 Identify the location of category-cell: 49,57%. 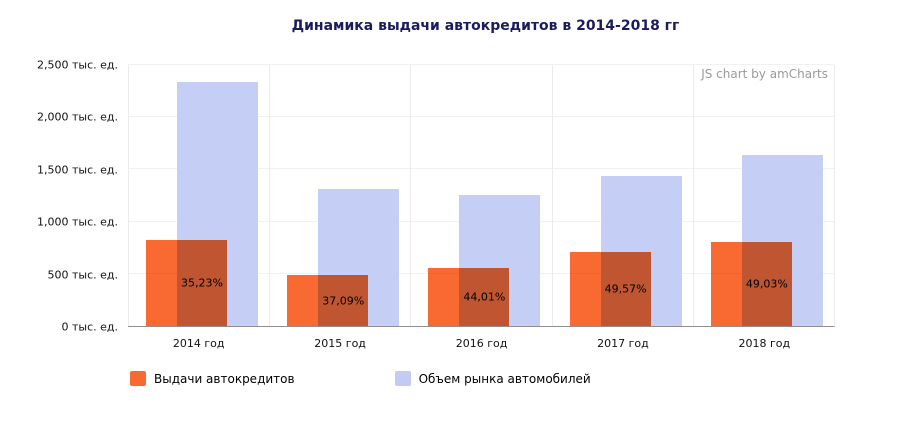
(622, 195).